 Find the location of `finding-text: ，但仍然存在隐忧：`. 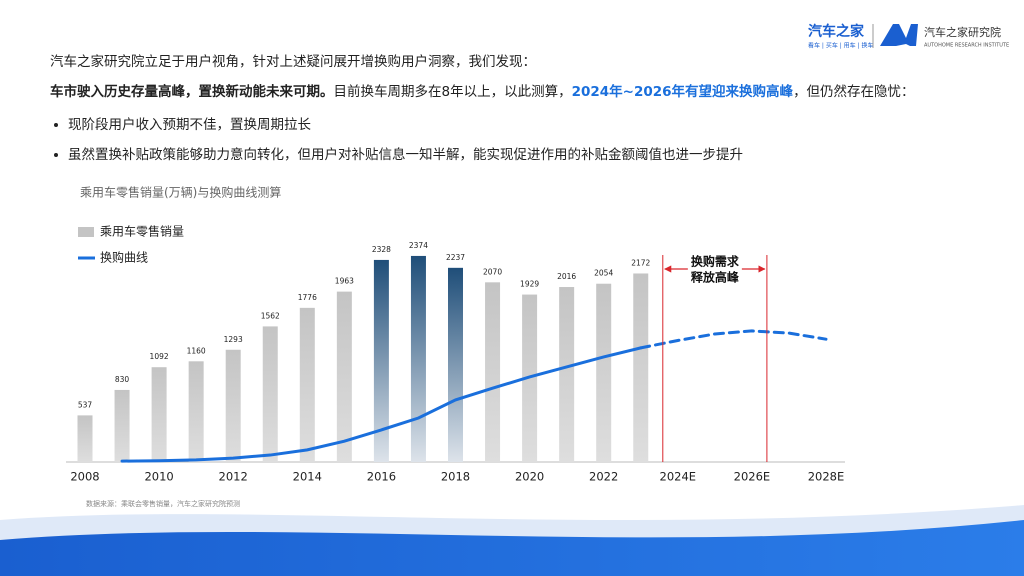

finding-text: ，但仍然存在隐忧： is located at coordinates (854, 91).